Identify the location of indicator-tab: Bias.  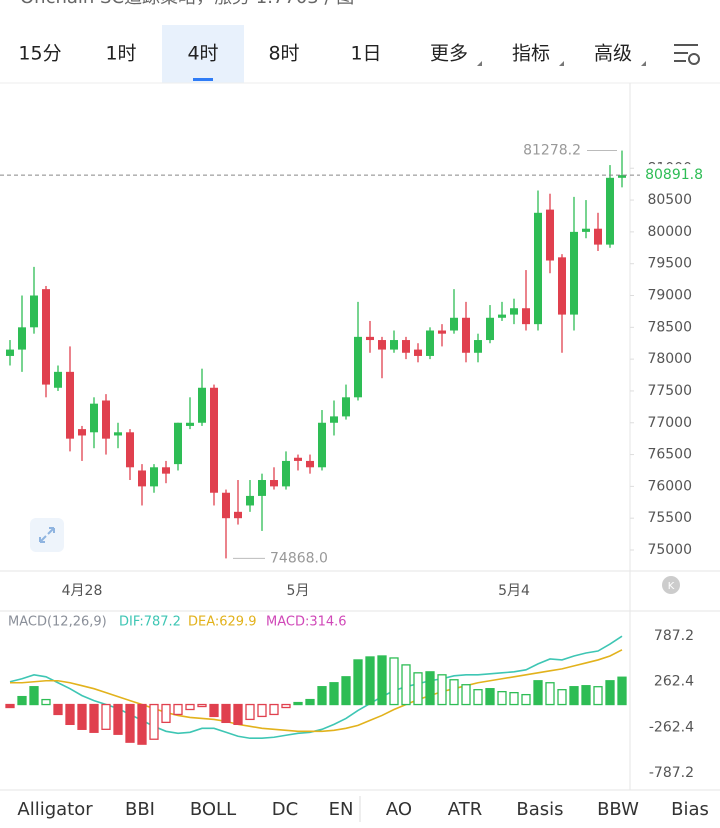
(690, 809).